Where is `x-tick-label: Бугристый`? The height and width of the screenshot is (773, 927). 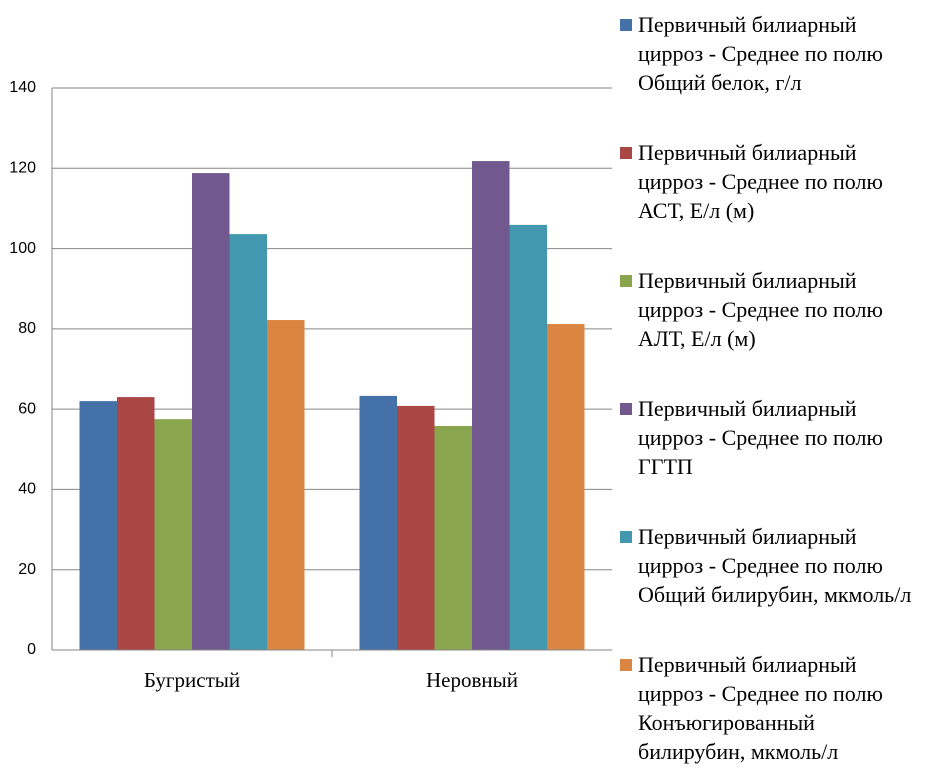
x-tick-label: Бугристый is located at coordinates (192, 680).